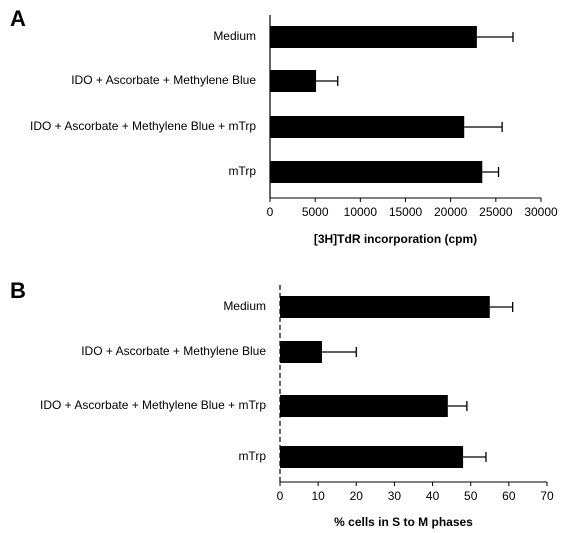  I want to click on panel-label: B, so click(18, 290).